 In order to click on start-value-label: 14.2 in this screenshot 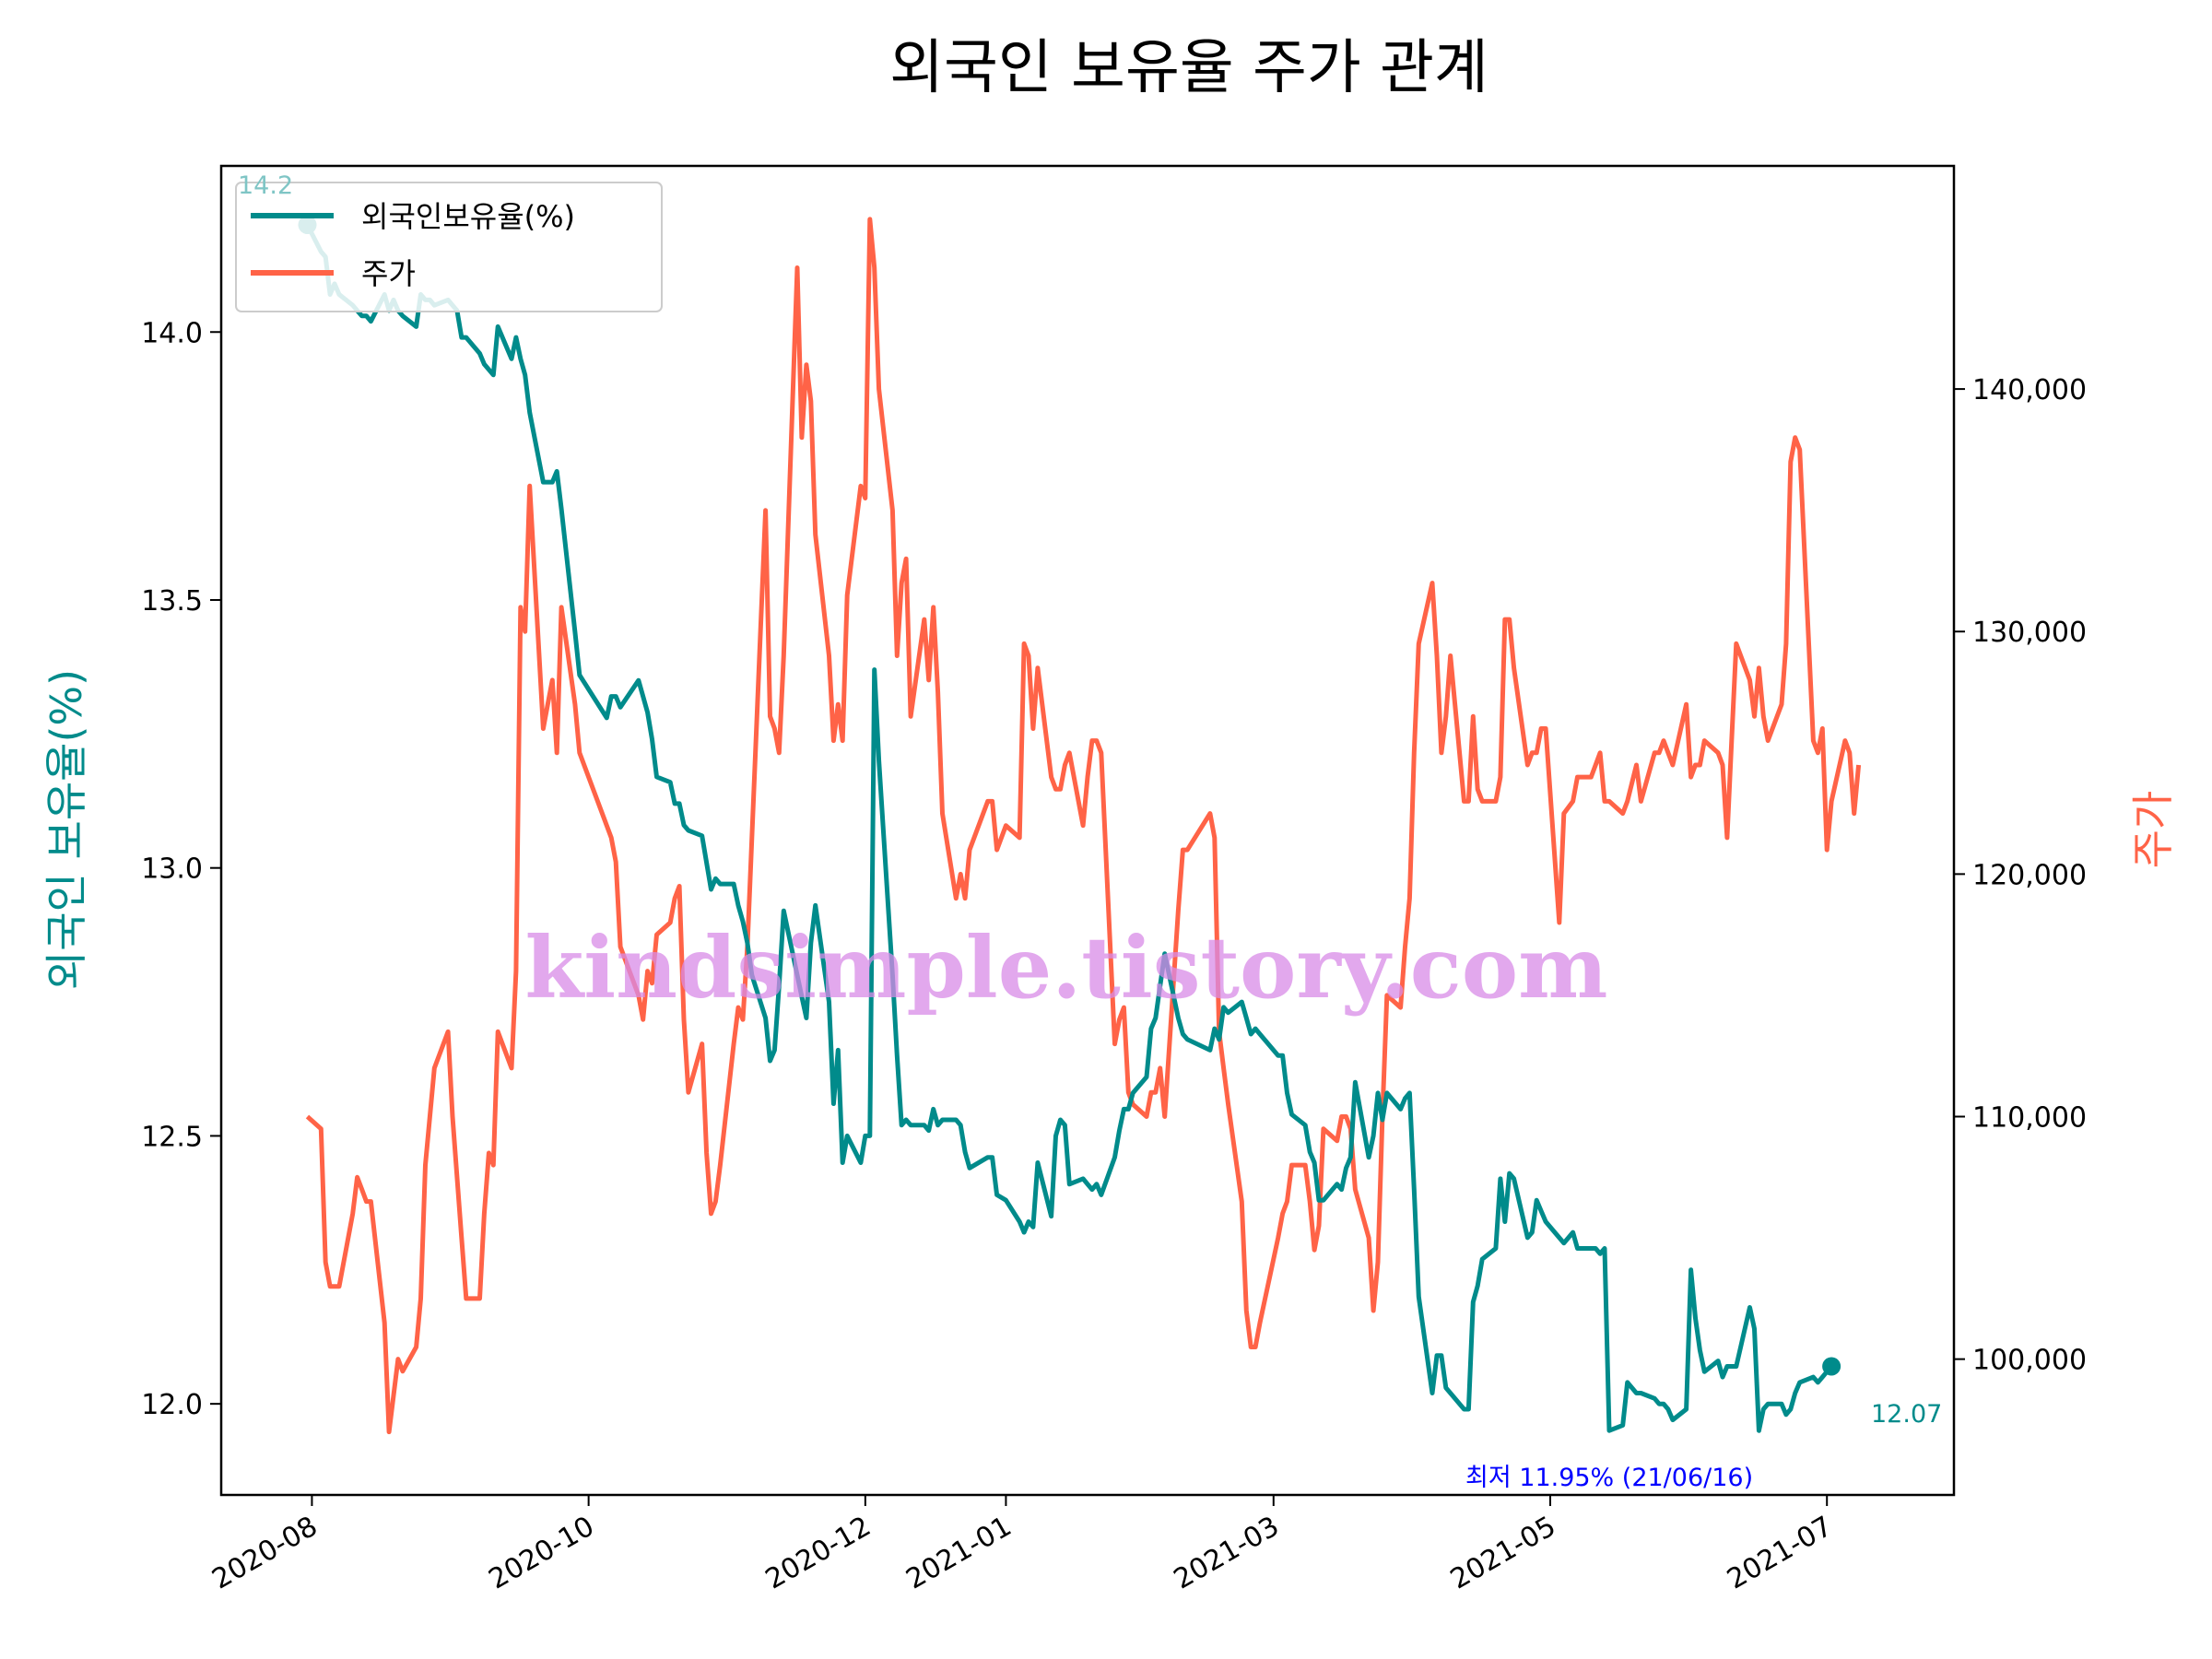, I will do `click(265, 185)`.